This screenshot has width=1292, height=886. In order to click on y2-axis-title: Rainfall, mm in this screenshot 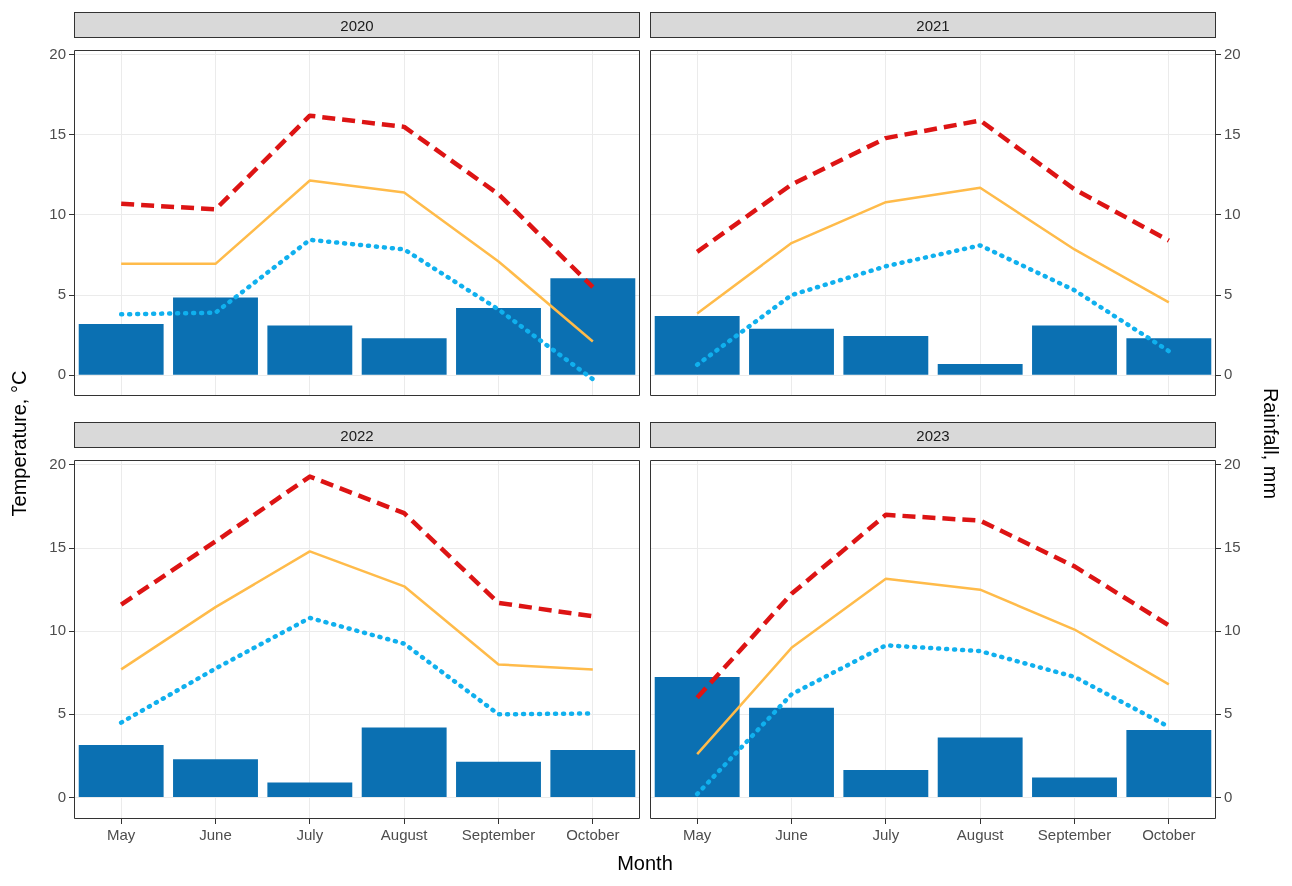, I will do `click(1271, 443)`.